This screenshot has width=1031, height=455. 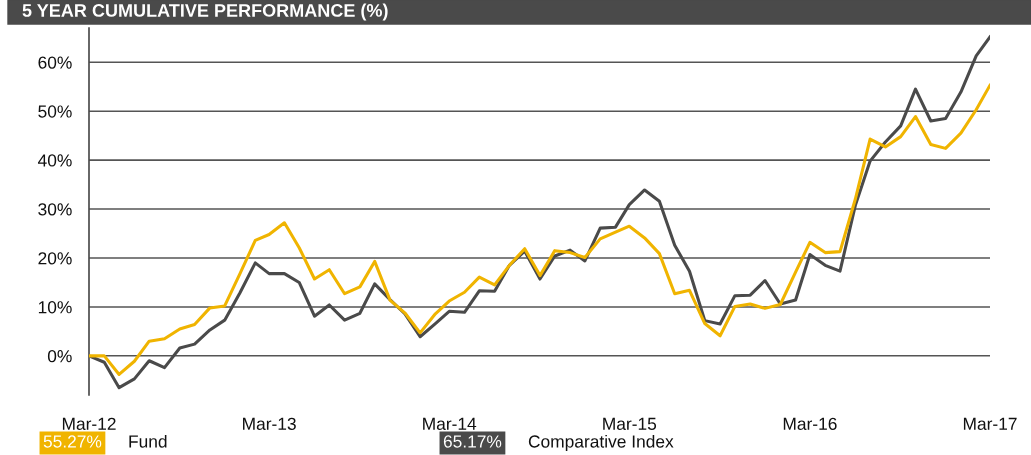 I want to click on x-tick-label: Mar-13, so click(x=269, y=423).